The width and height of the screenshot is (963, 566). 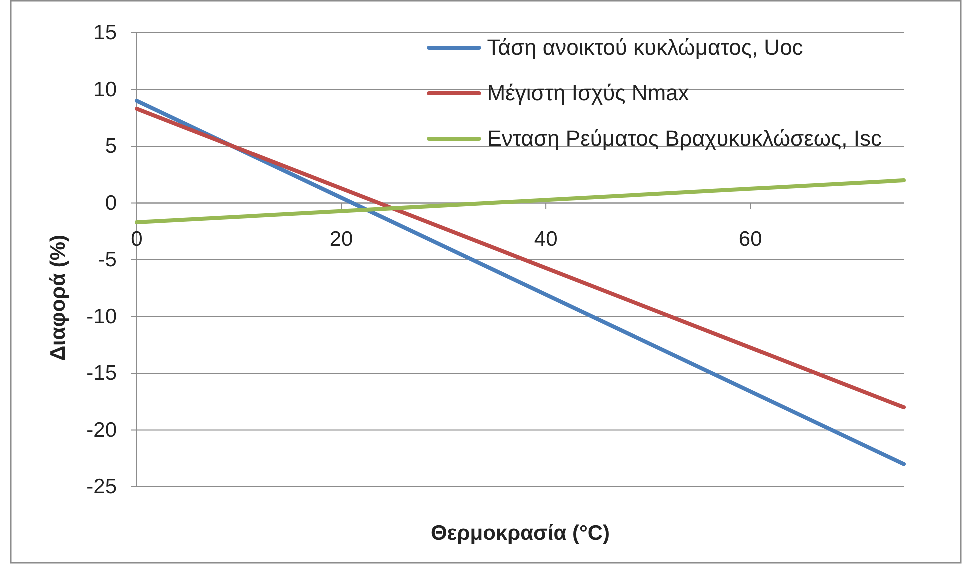 I want to click on y-tick-label: -20, so click(x=101, y=430).